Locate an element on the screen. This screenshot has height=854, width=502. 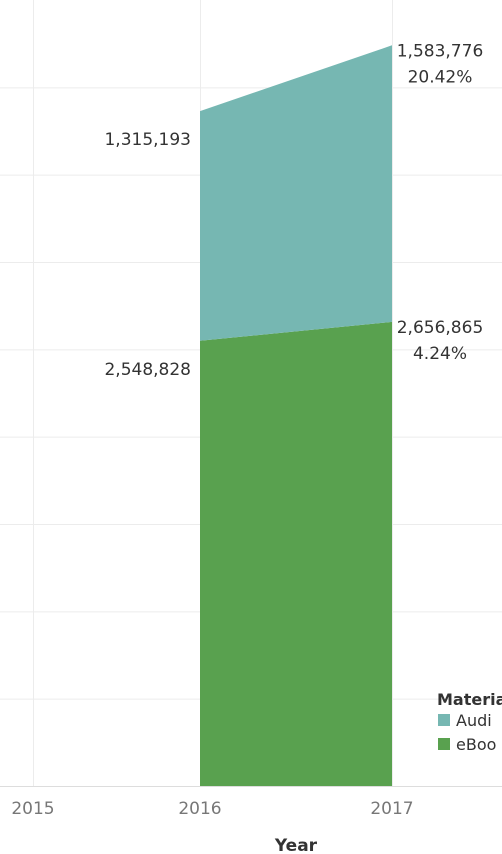
data-label: 1,315,193 is located at coordinates (147, 140).